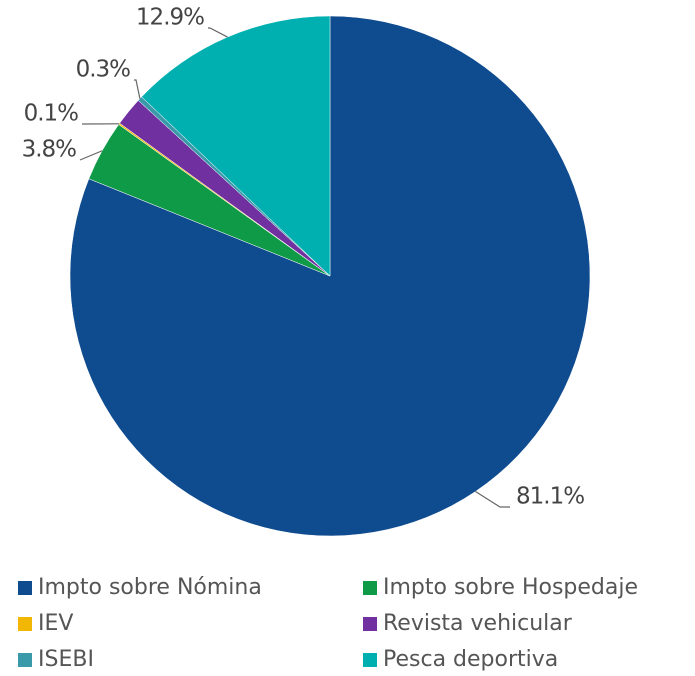  I want to click on legend-label: ISEBI, so click(66, 659).